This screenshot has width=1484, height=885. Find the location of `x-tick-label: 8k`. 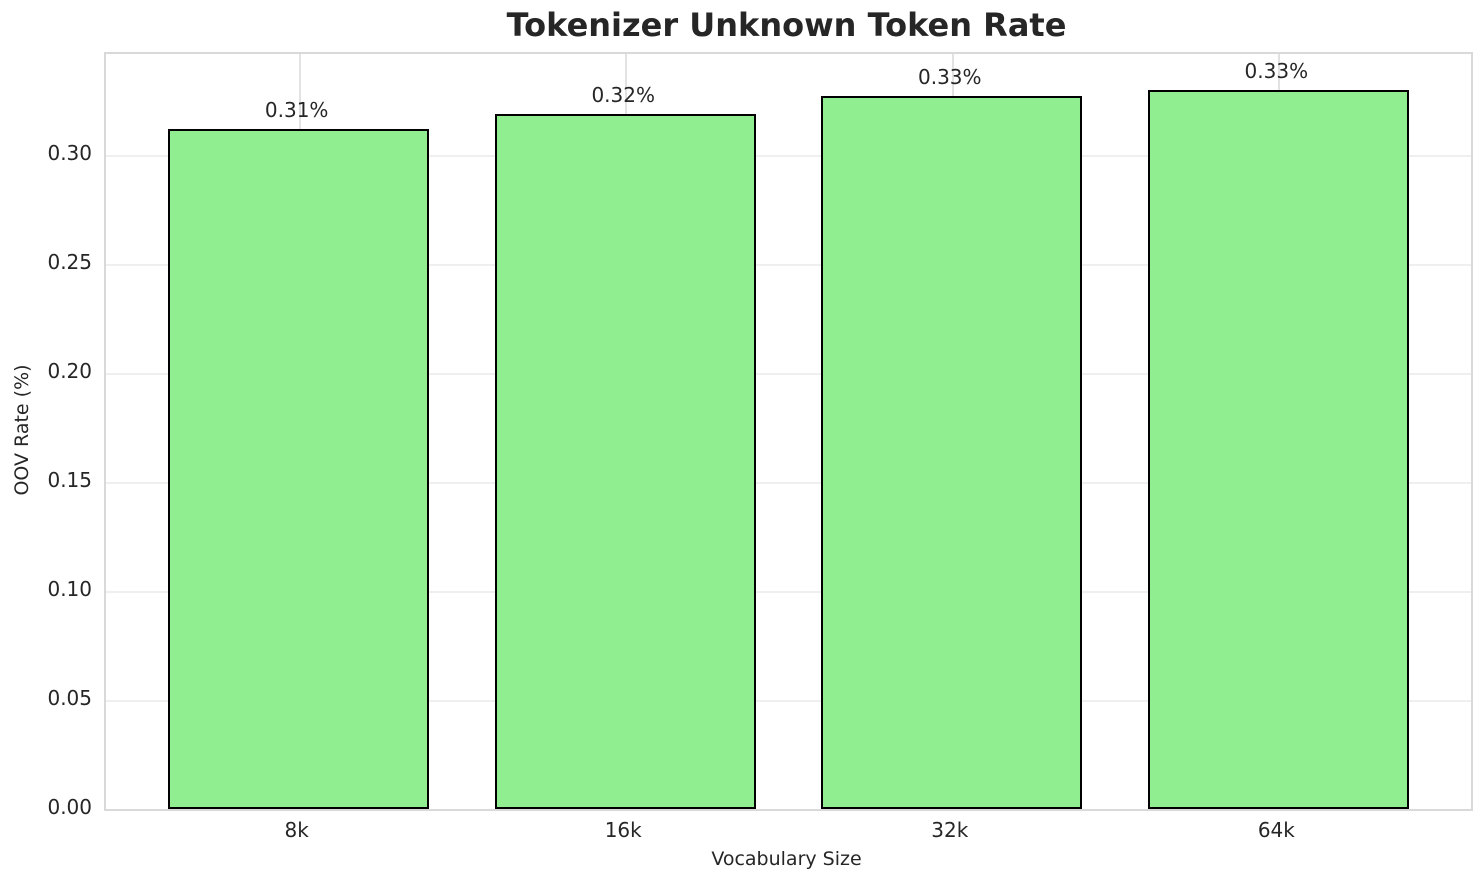

x-tick-label: 8k is located at coordinates (296, 830).